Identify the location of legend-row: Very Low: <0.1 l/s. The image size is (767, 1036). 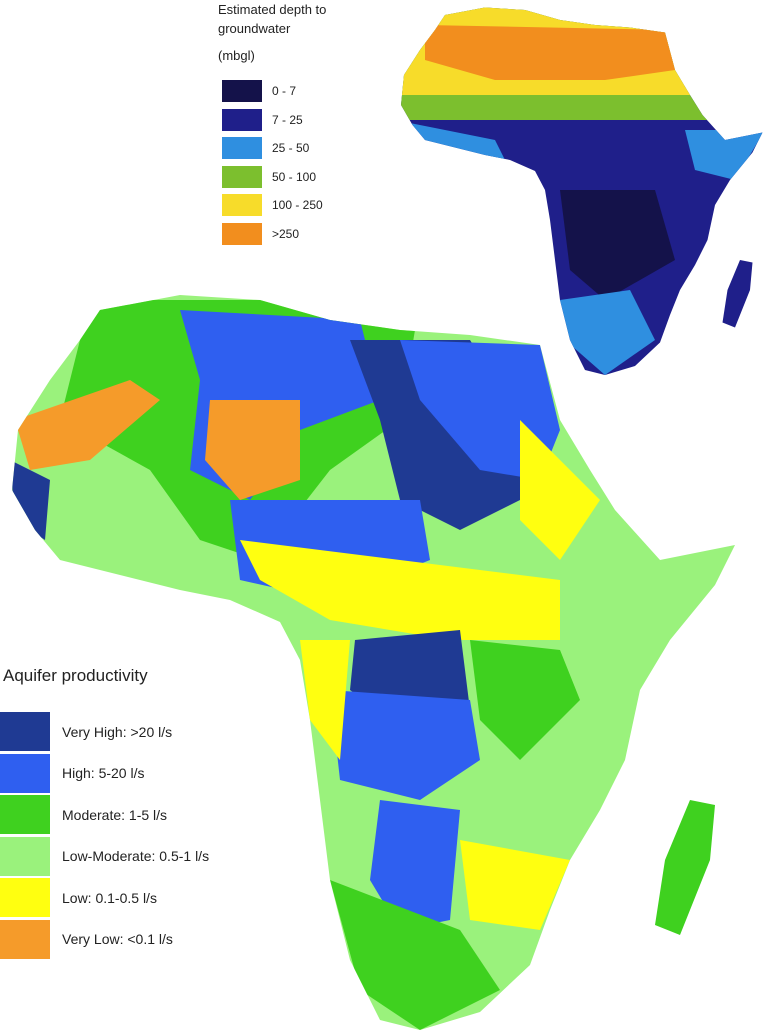
(86, 939).